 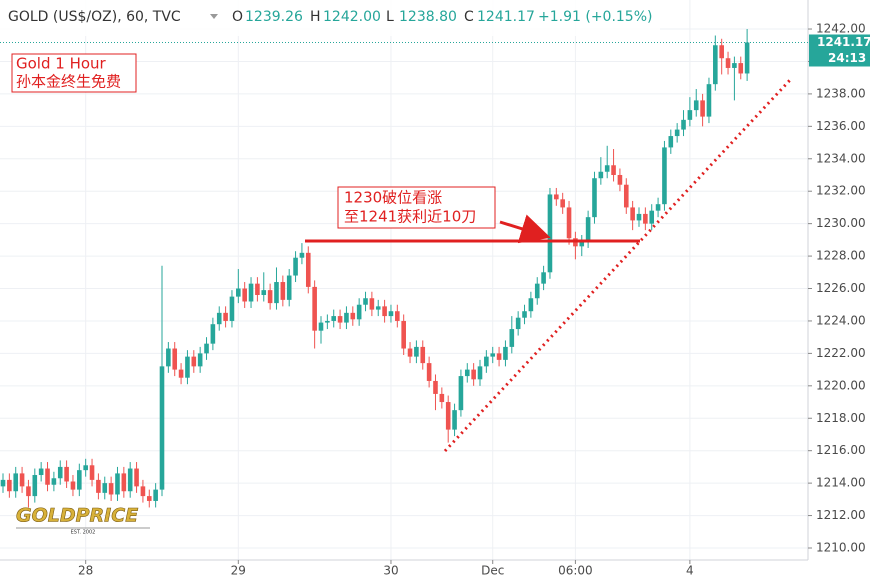 What do you see at coordinates (238, 571) in the screenshot?
I see `x-tick-label: 29` at bounding box center [238, 571].